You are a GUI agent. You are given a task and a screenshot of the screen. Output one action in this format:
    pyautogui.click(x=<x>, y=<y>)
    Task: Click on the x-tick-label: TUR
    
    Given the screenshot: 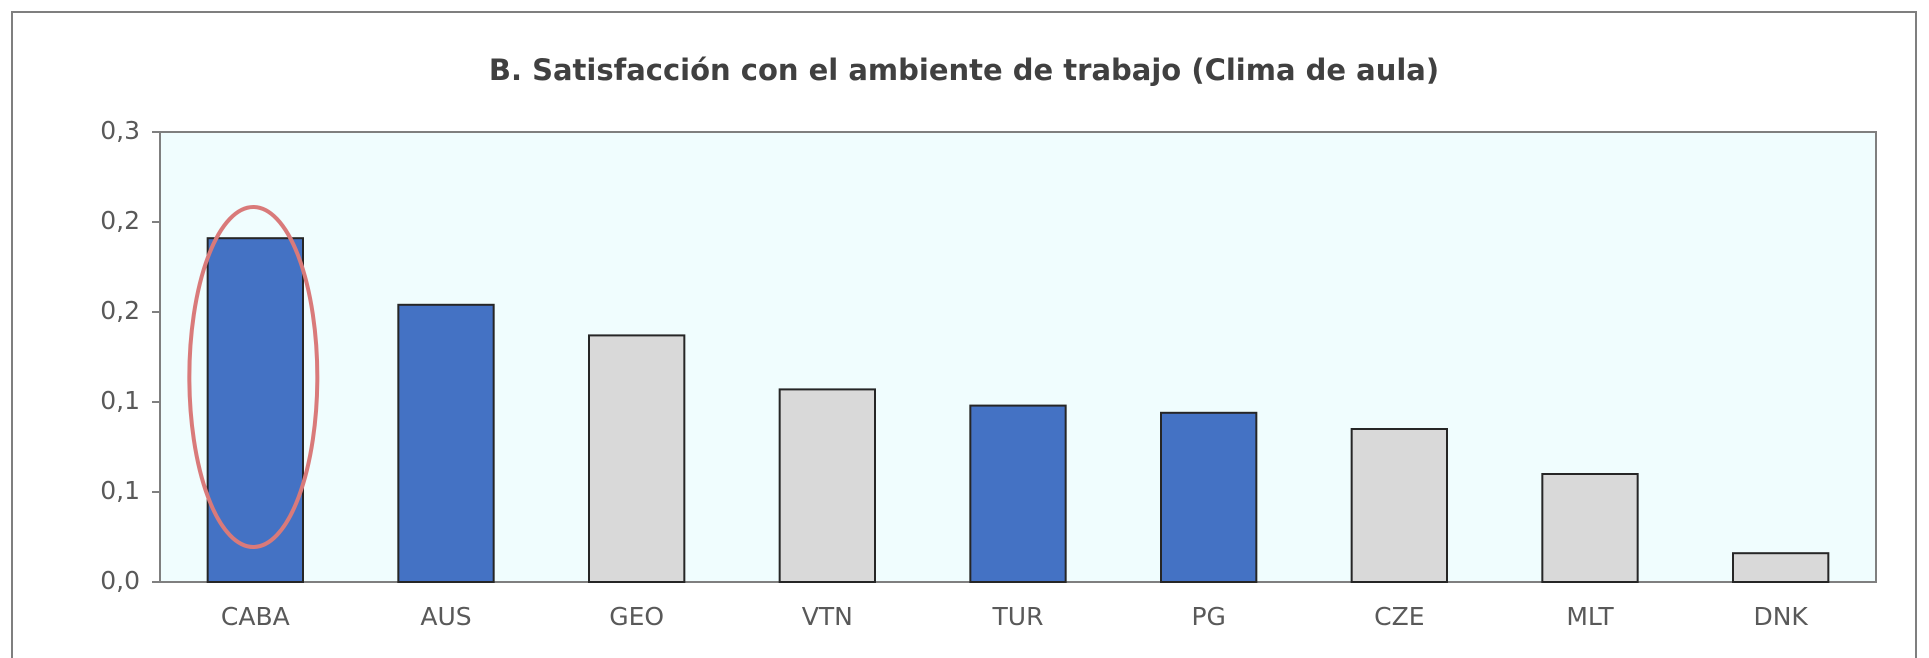 What is the action you would take?
    pyautogui.click(x=1018, y=616)
    